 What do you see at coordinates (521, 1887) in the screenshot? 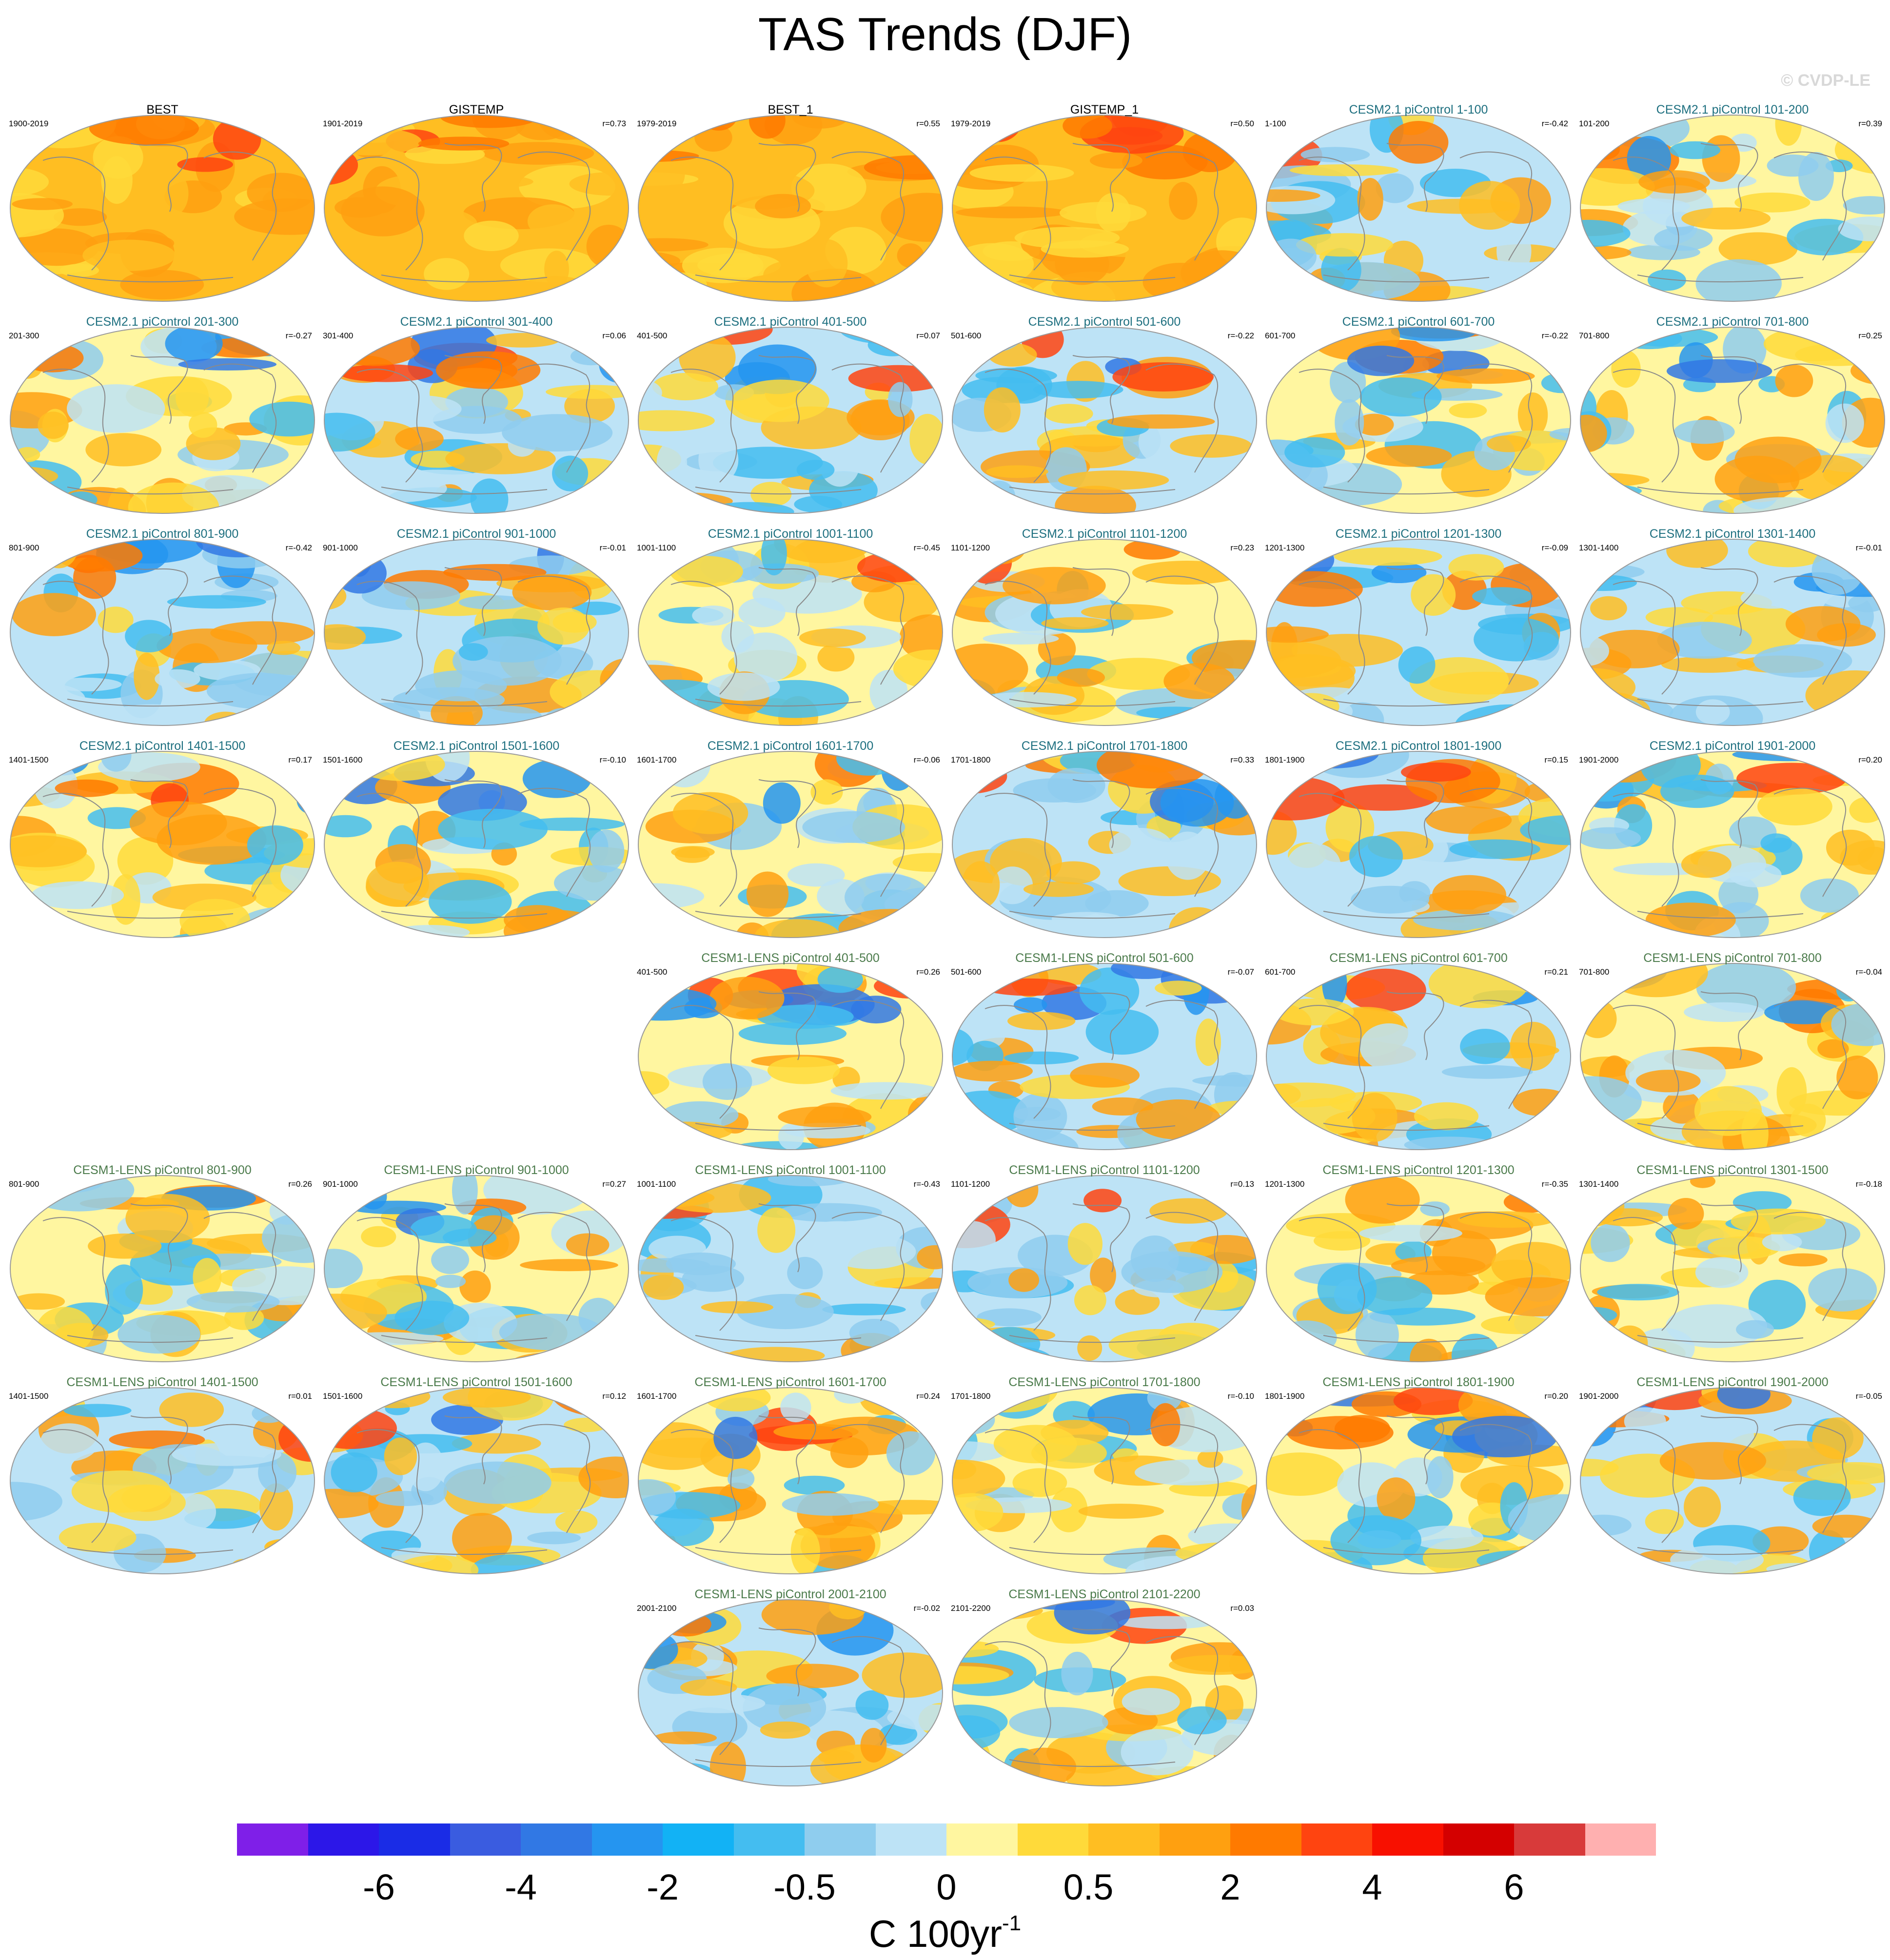
I see `colorbar-tick-label: -4` at bounding box center [521, 1887].